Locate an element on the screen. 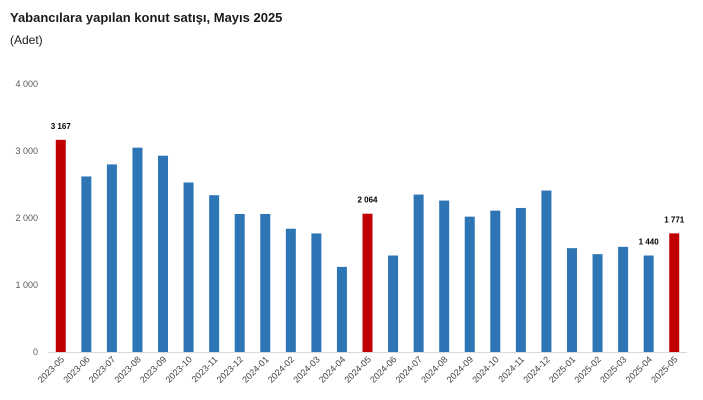 Image resolution: width=703 pixels, height=400 pixels. y-tick-label: 2 000 is located at coordinates (26, 218).